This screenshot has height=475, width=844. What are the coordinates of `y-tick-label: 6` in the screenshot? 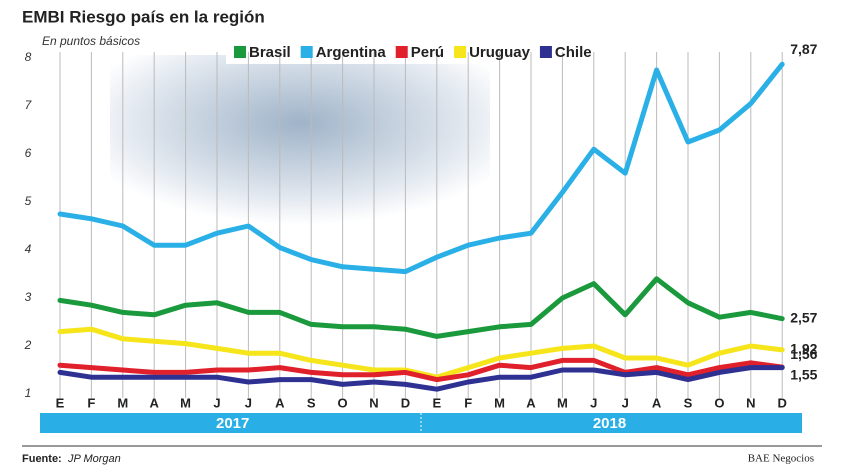 It's located at (28, 153).